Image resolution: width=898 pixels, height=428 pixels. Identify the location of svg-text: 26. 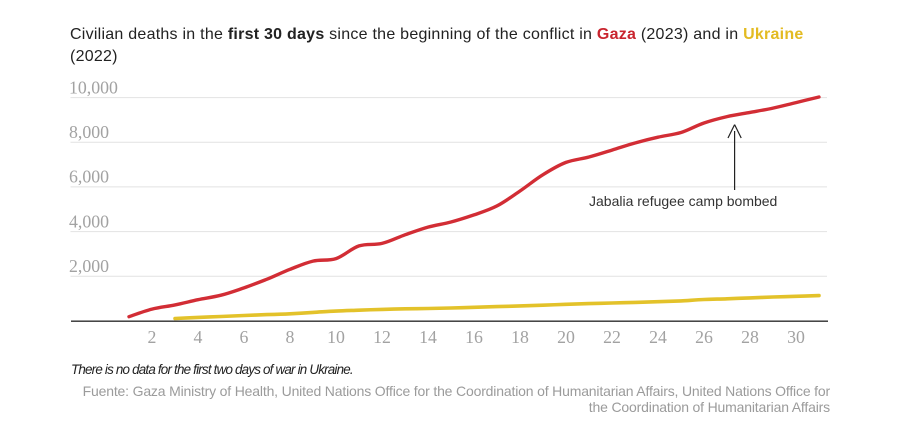
(704, 337).